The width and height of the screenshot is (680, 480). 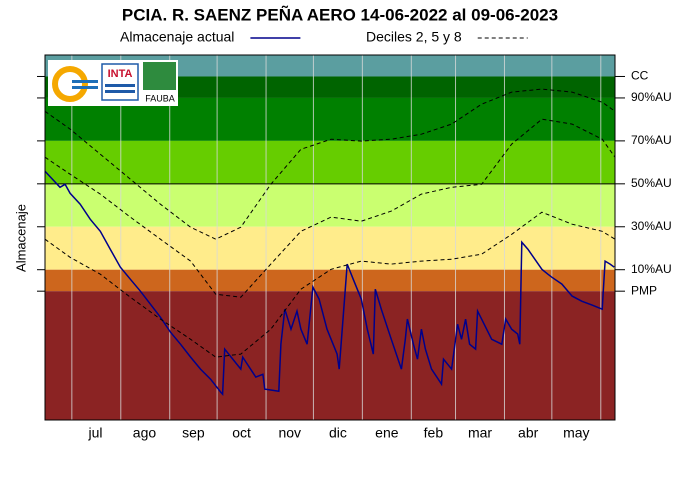 What do you see at coordinates (159, 76) in the screenshot?
I see `logo-fauba` at bounding box center [159, 76].